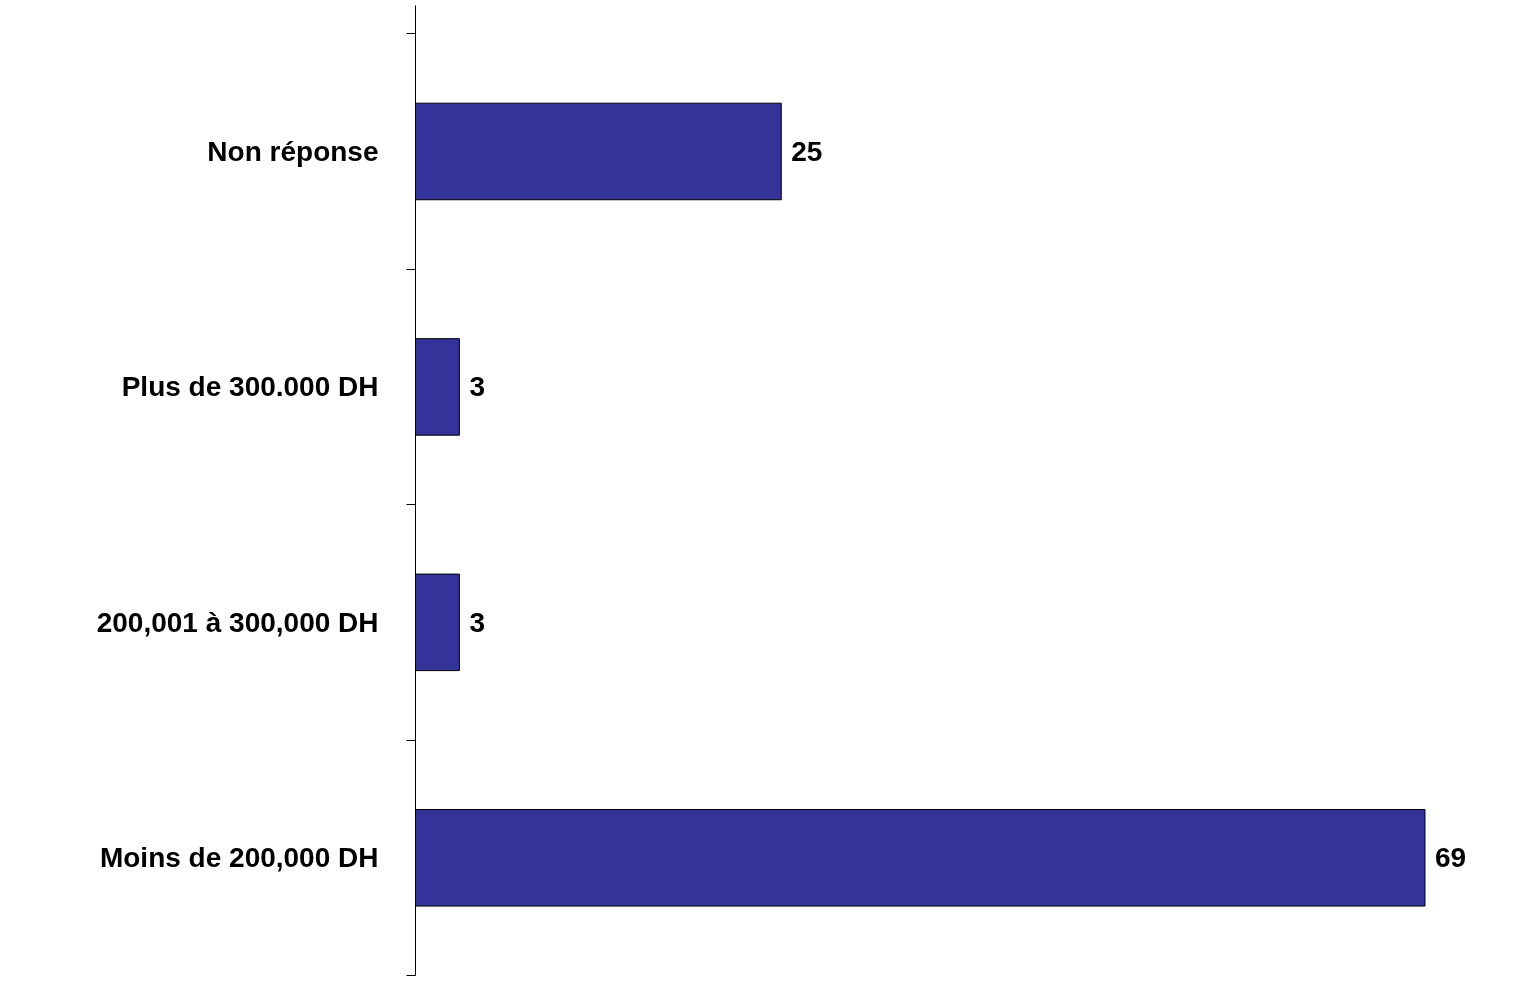  I want to click on y-tick-label: Non réponse, so click(293, 151).